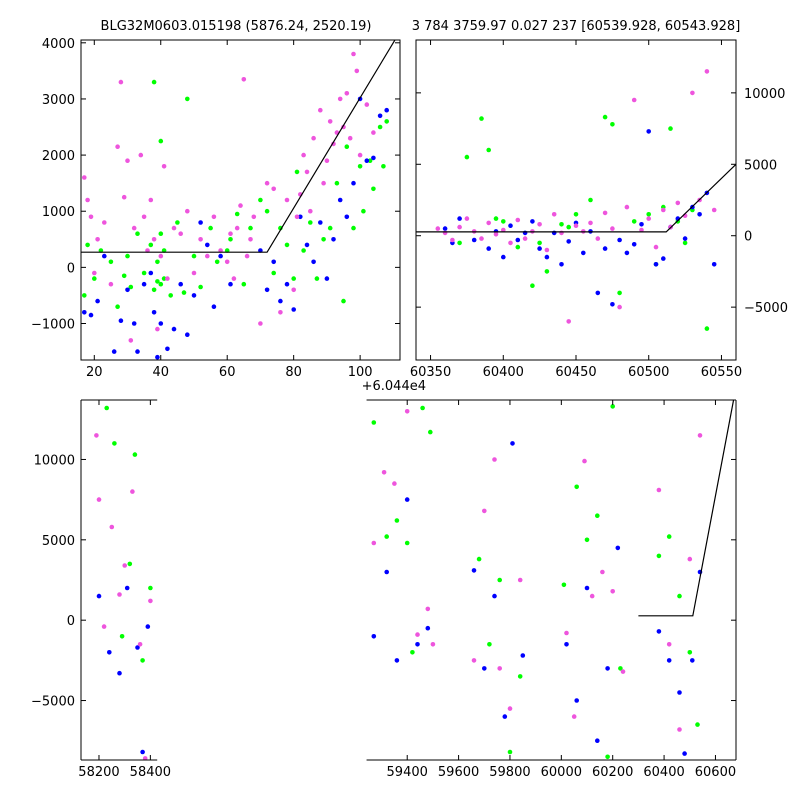 This screenshot has width=800, height=800. Describe the element at coordinates (576, 198) in the screenshot. I see `model-line` at that location.